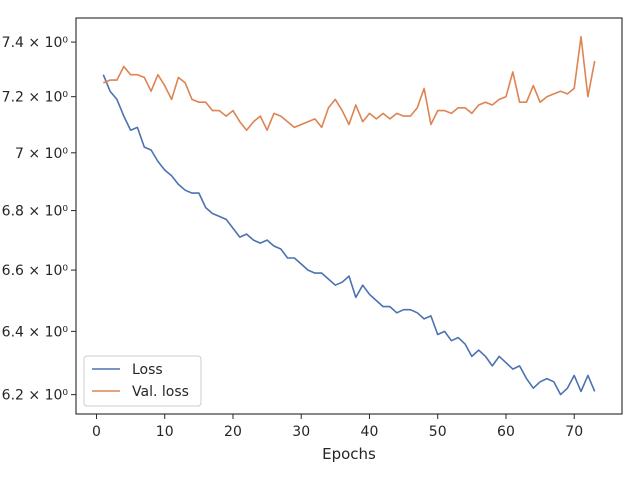  I want to click on legend-label: Loss, so click(147, 370).